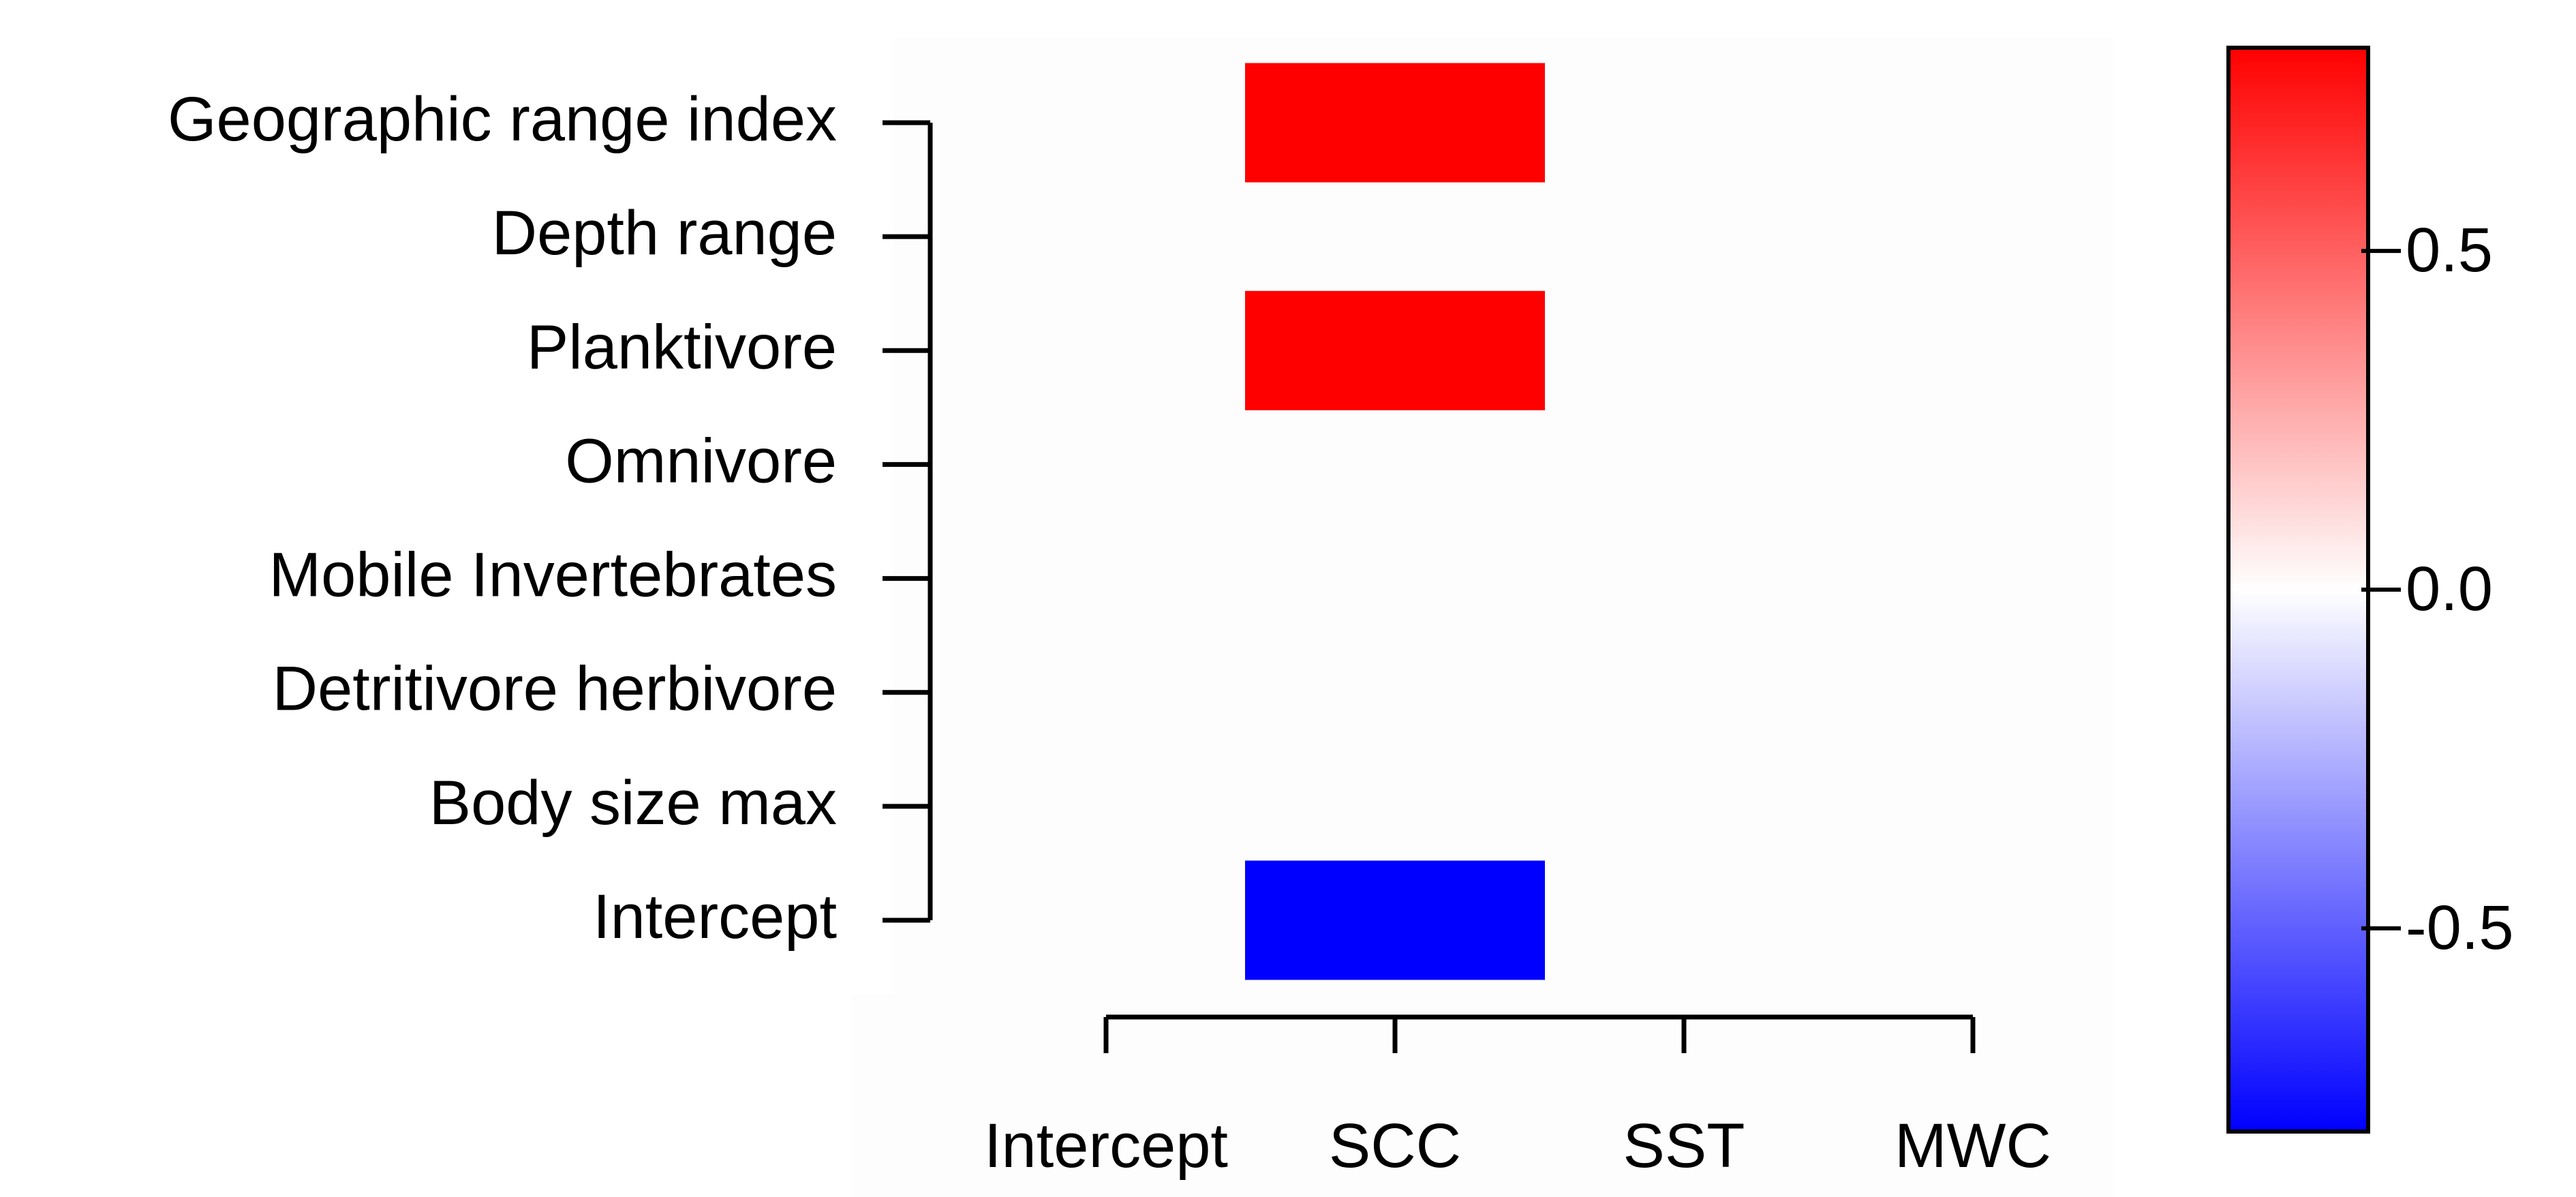 The width and height of the screenshot is (2576, 1197). Describe the element at coordinates (2449, 250) in the screenshot. I see `colorbar-tick-label: 0.5` at that location.